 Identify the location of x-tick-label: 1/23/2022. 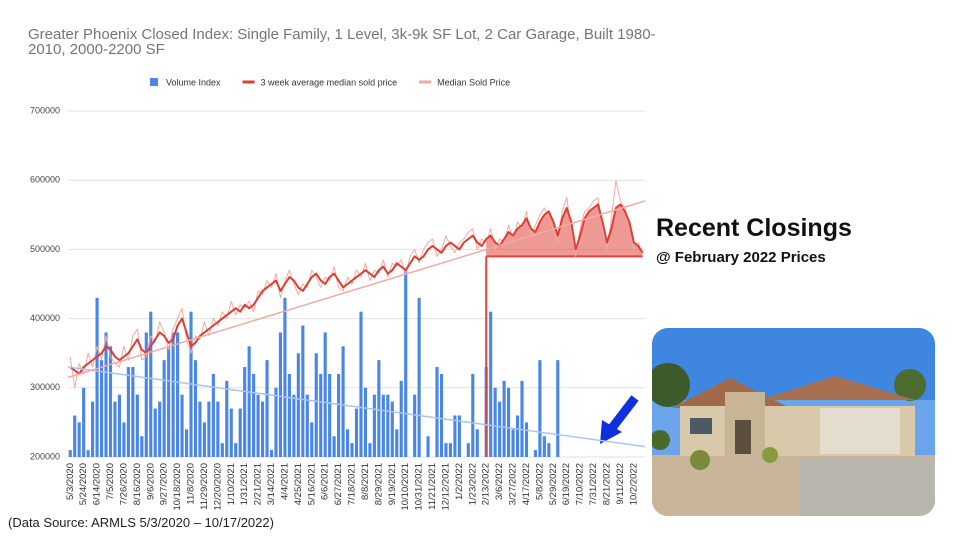
(472, 484).